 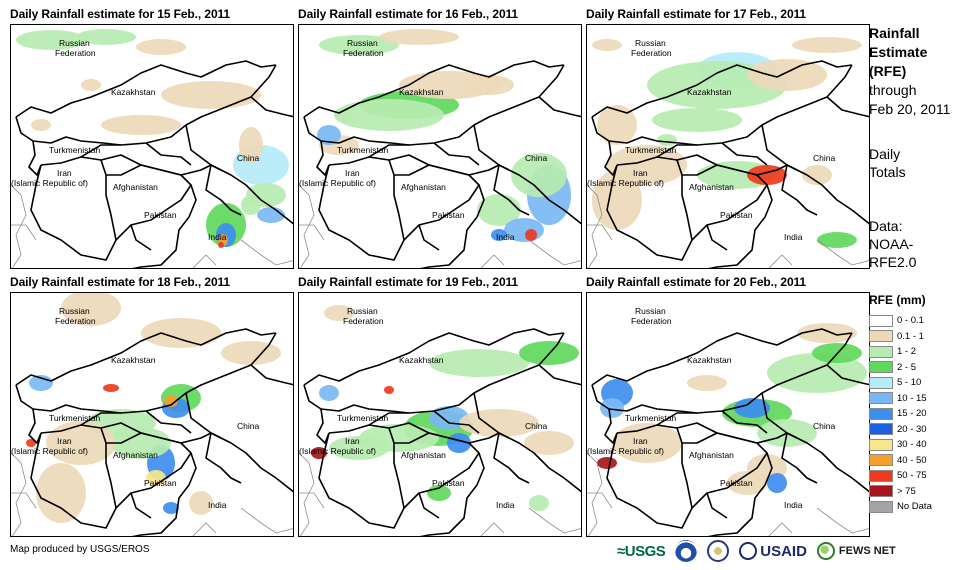 What do you see at coordinates (900, 445) in the screenshot?
I see `legend-item: 30 - 40` at bounding box center [900, 445].